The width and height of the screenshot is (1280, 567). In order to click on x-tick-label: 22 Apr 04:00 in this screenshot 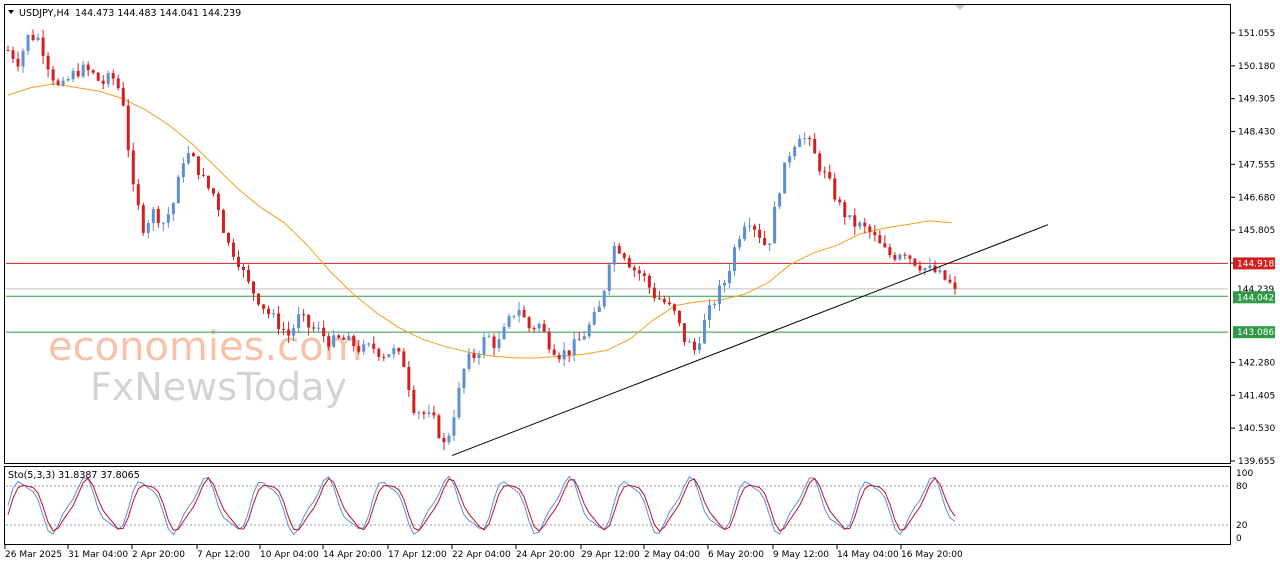, I will do `click(481, 555)`.